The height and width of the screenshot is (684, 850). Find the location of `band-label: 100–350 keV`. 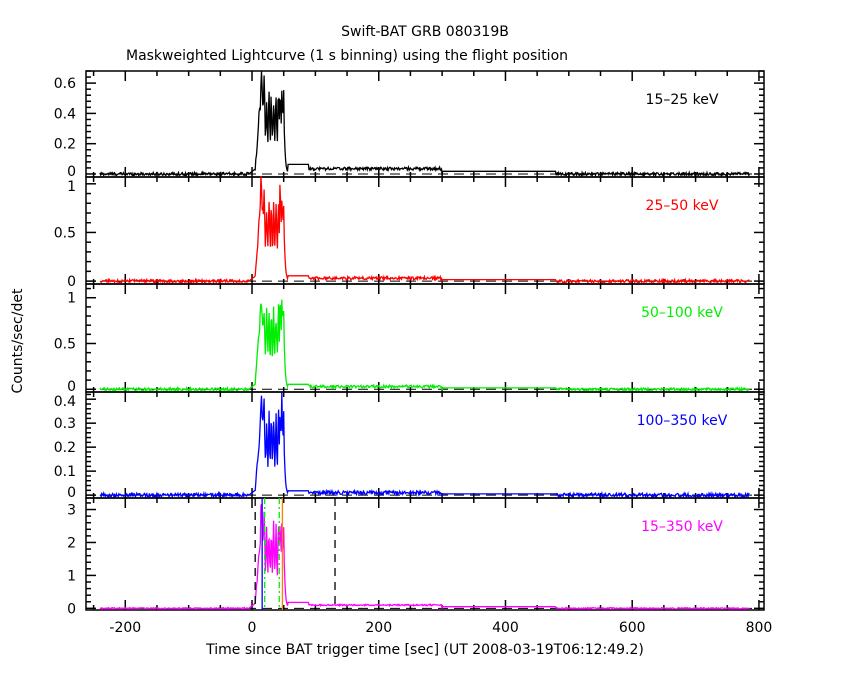

band-label: 100–350 keV is located at coordinates (682, 421).